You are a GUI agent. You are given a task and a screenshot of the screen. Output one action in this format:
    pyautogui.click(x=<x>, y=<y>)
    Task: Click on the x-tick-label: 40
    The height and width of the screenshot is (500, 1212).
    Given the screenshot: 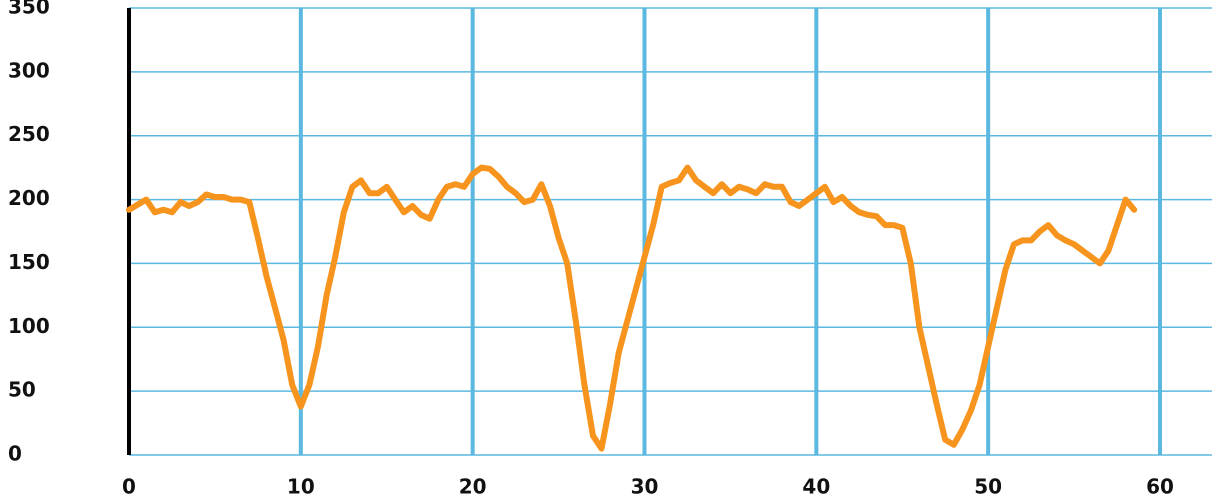 What is the action you would take?
    pyautogui.click(x=816, y=487)
    